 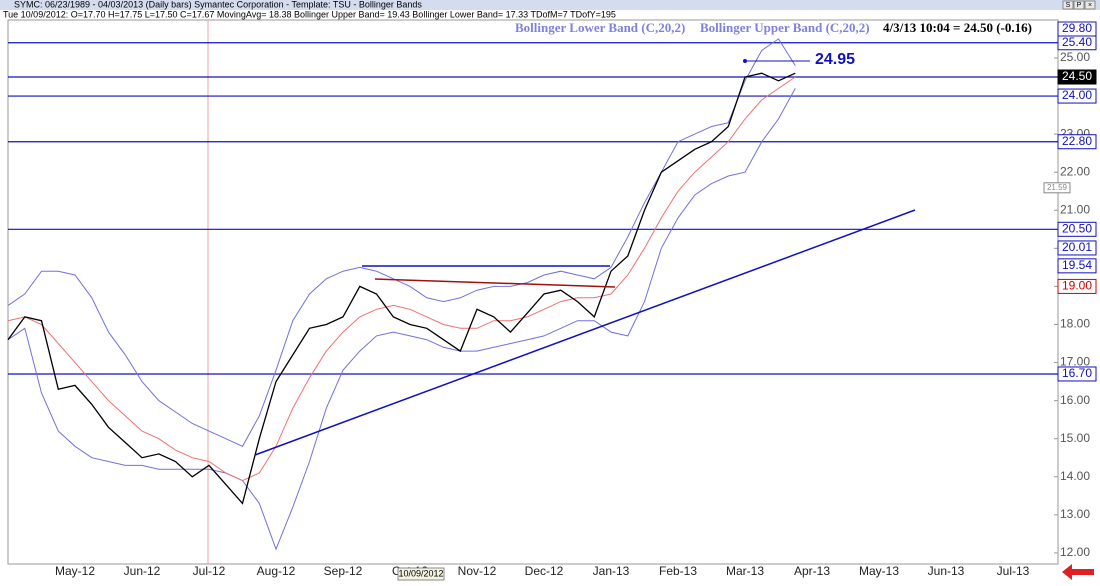 I want to click on cursor-date: 10/09/2012, so click(x=420, y=573).